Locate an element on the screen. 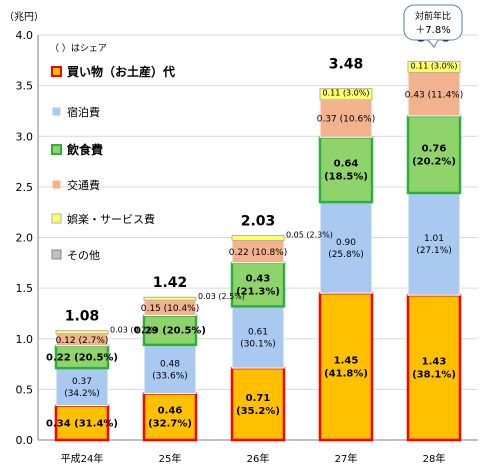 The height and width of the screenshot is (471, 493). bar-total-label: 3.48 is located at coordinates (346, 65).